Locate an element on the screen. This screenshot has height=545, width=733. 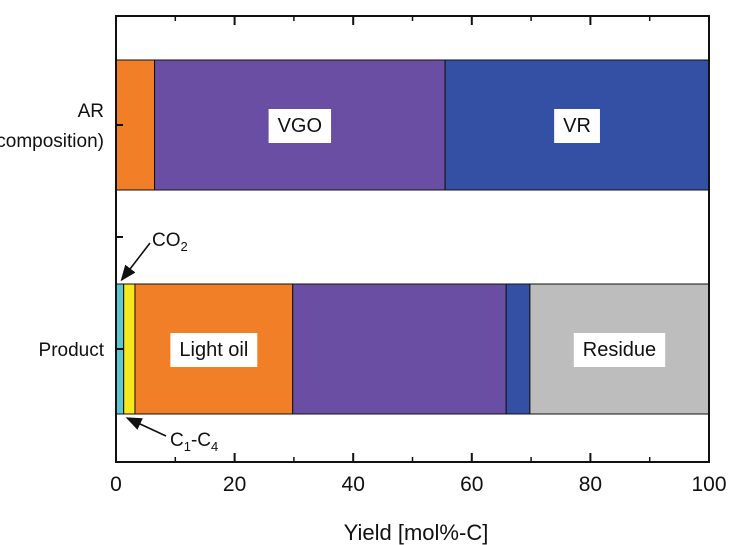
annotation-label: C1-C4 is located at coordinates (194, 442).